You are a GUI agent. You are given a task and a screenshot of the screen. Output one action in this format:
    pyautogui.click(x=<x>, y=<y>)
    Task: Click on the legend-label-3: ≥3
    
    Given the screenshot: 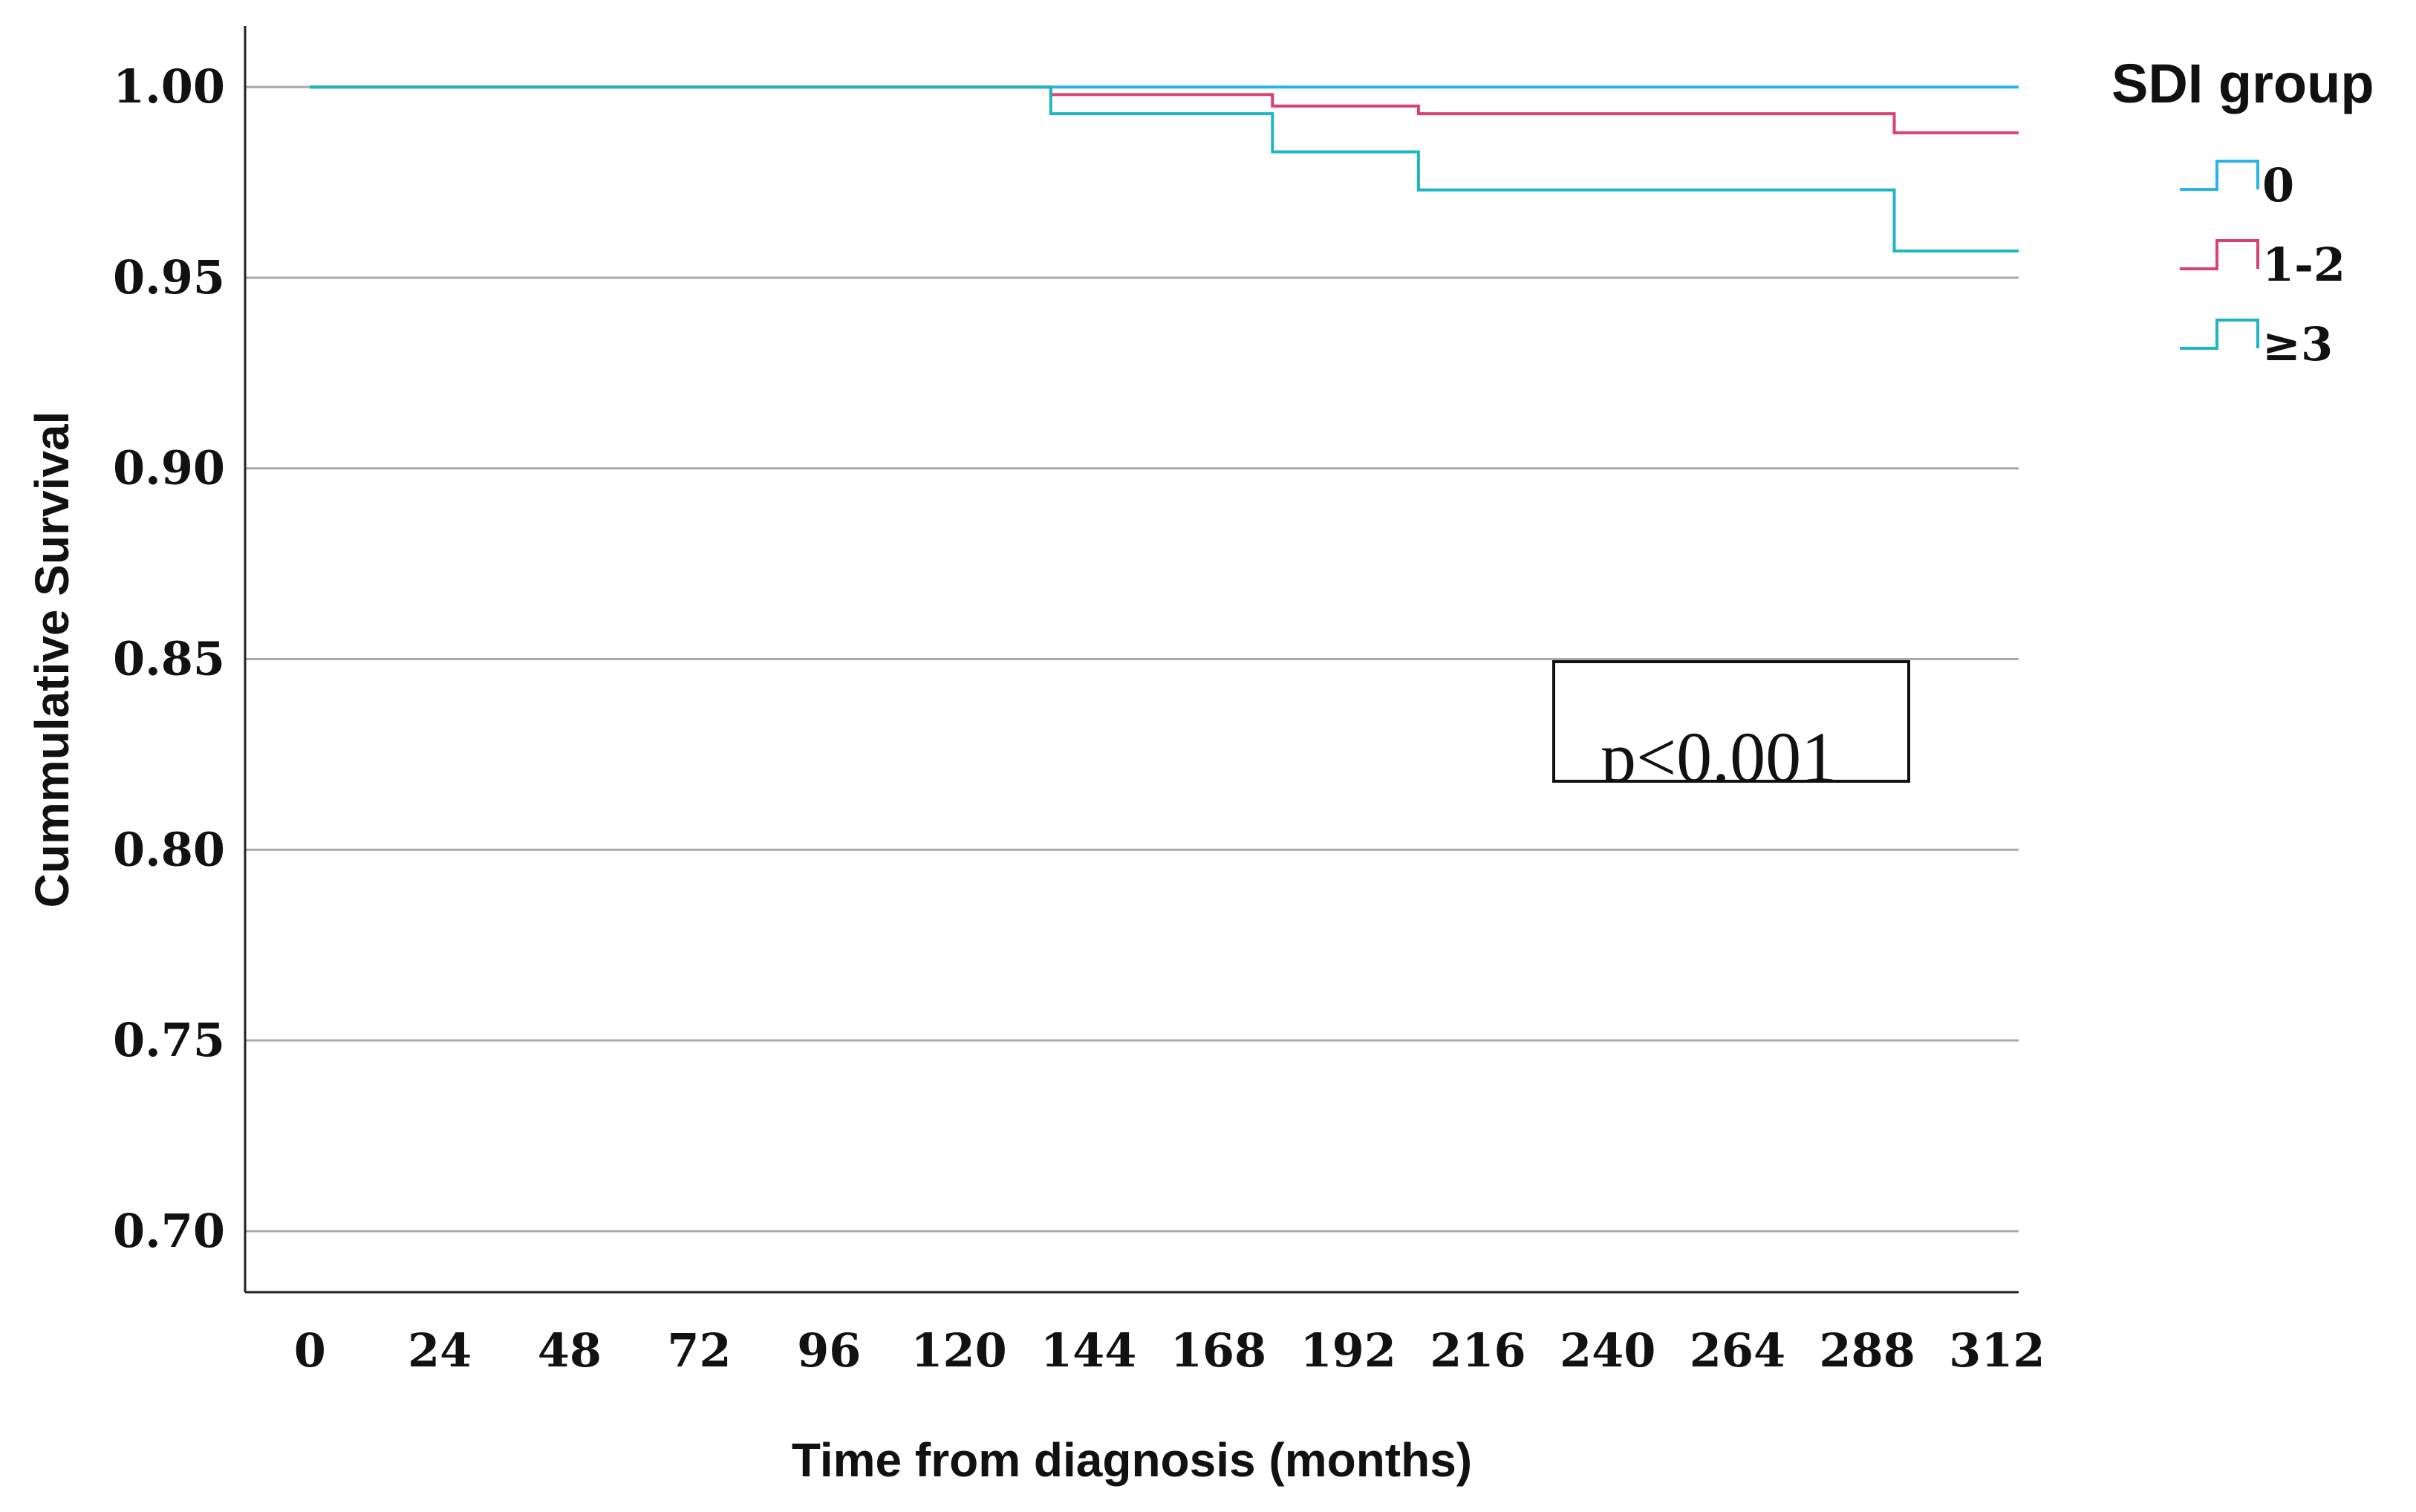 What is the action you would take?
    pyautogui.click(x=2297, y=344)
    